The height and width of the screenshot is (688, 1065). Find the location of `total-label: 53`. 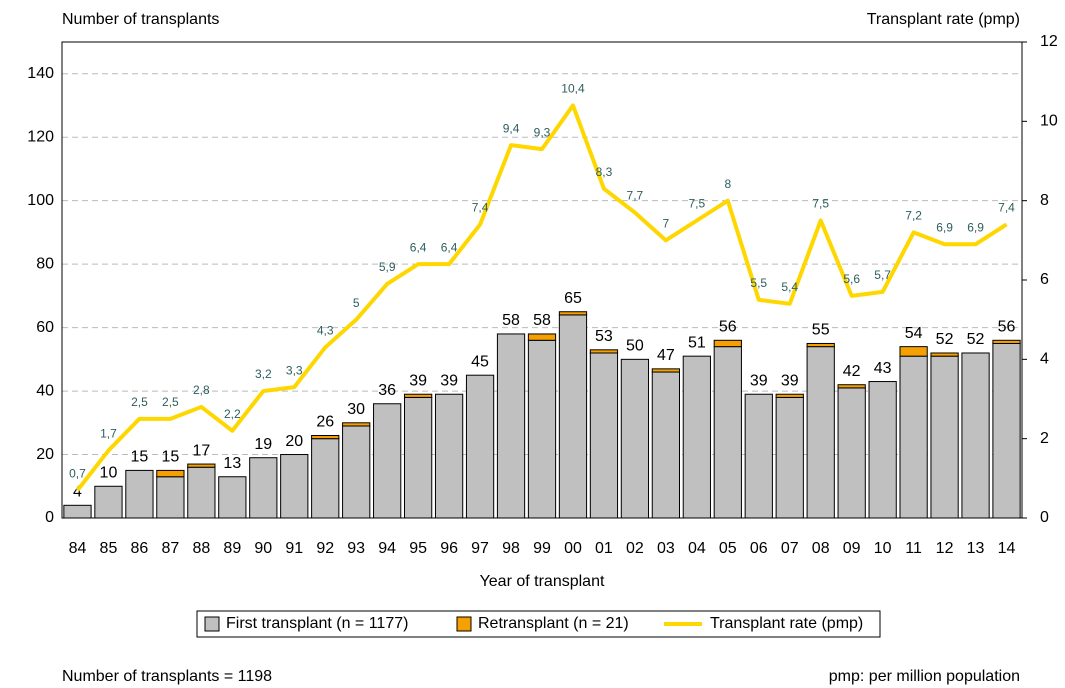

total-label: 53 is located at coordinates (604, 336).